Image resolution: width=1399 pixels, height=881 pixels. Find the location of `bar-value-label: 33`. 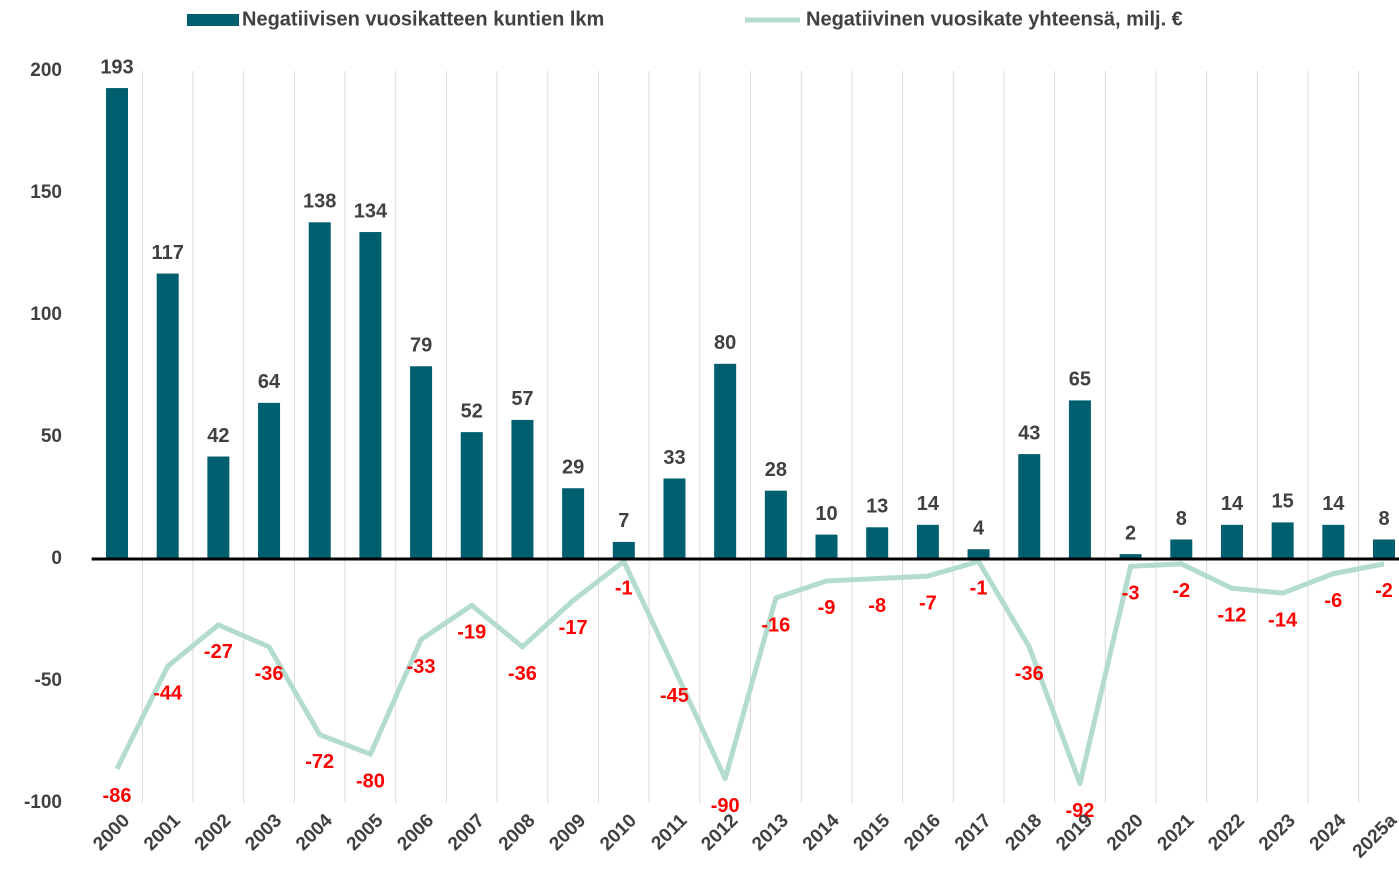

bar-value-label: 33 is located at coordinates (674, 458).